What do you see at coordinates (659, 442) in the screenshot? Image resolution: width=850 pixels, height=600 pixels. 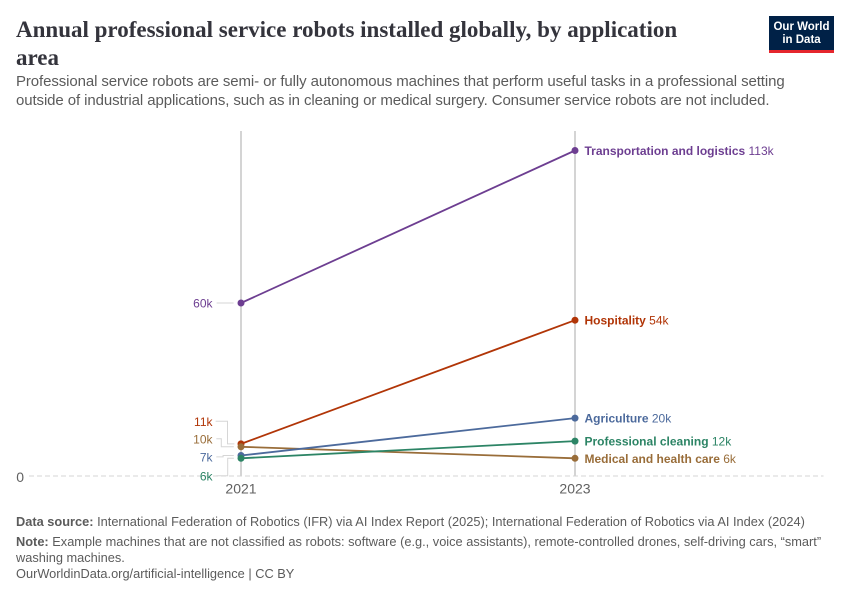 I see `svg-text: Professional cleaning 12k` at bounding box center [659, 442].